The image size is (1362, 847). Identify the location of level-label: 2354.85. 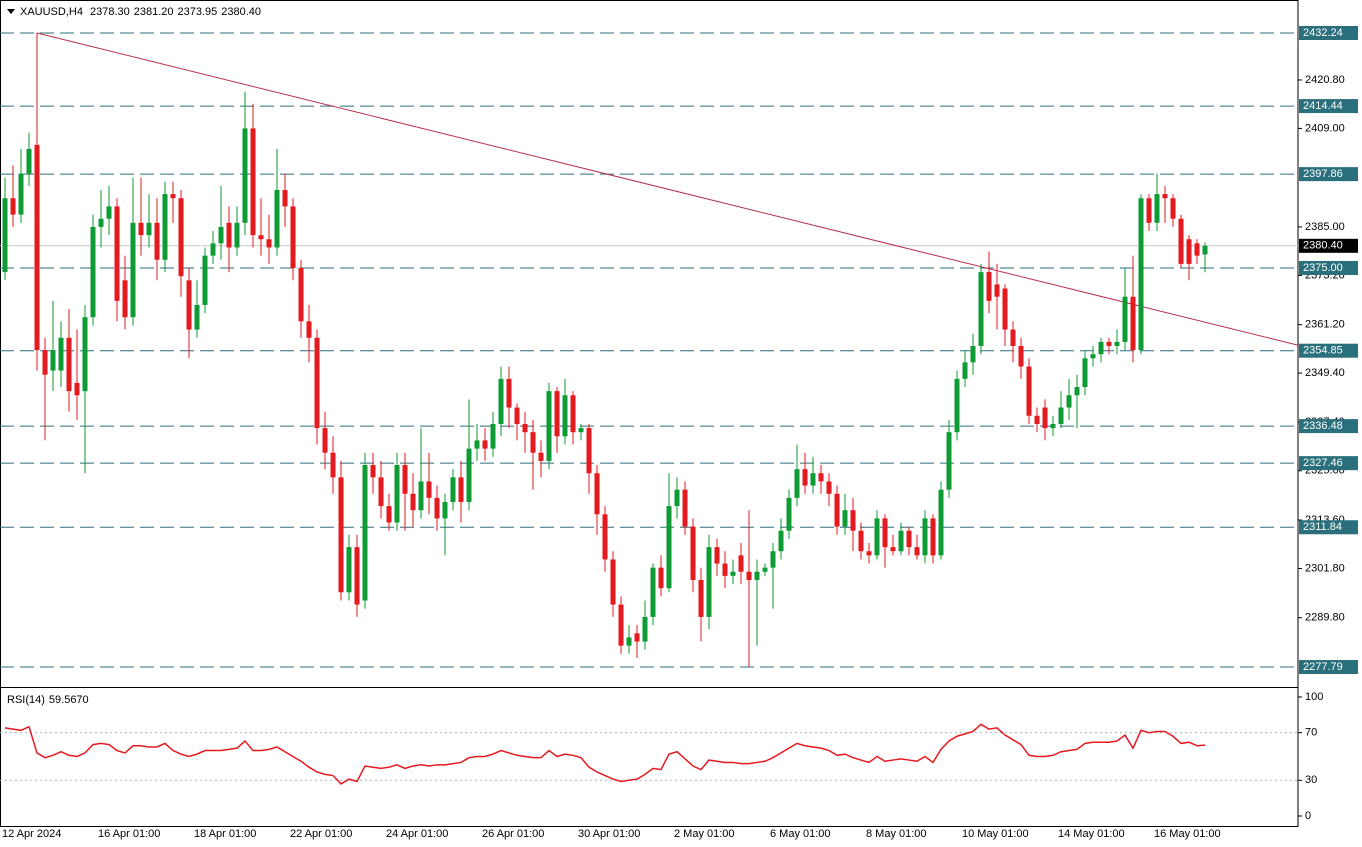
(1323, 351).